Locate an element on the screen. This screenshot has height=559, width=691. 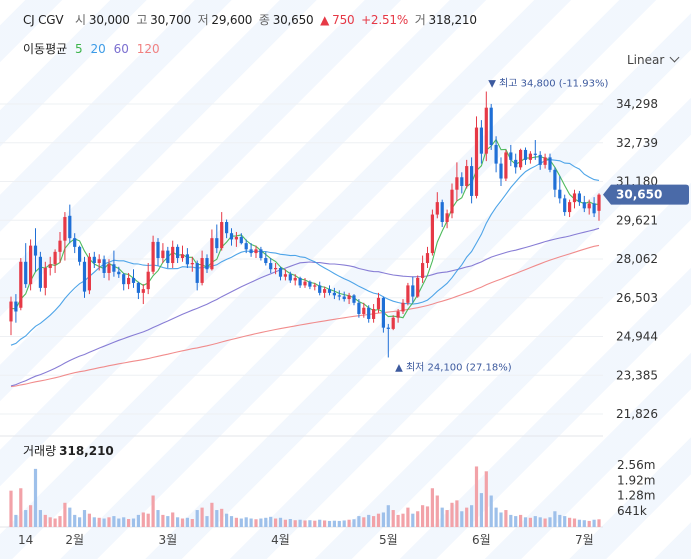
volume-panel-label: 거래량 is located at coordinates (40, 451).